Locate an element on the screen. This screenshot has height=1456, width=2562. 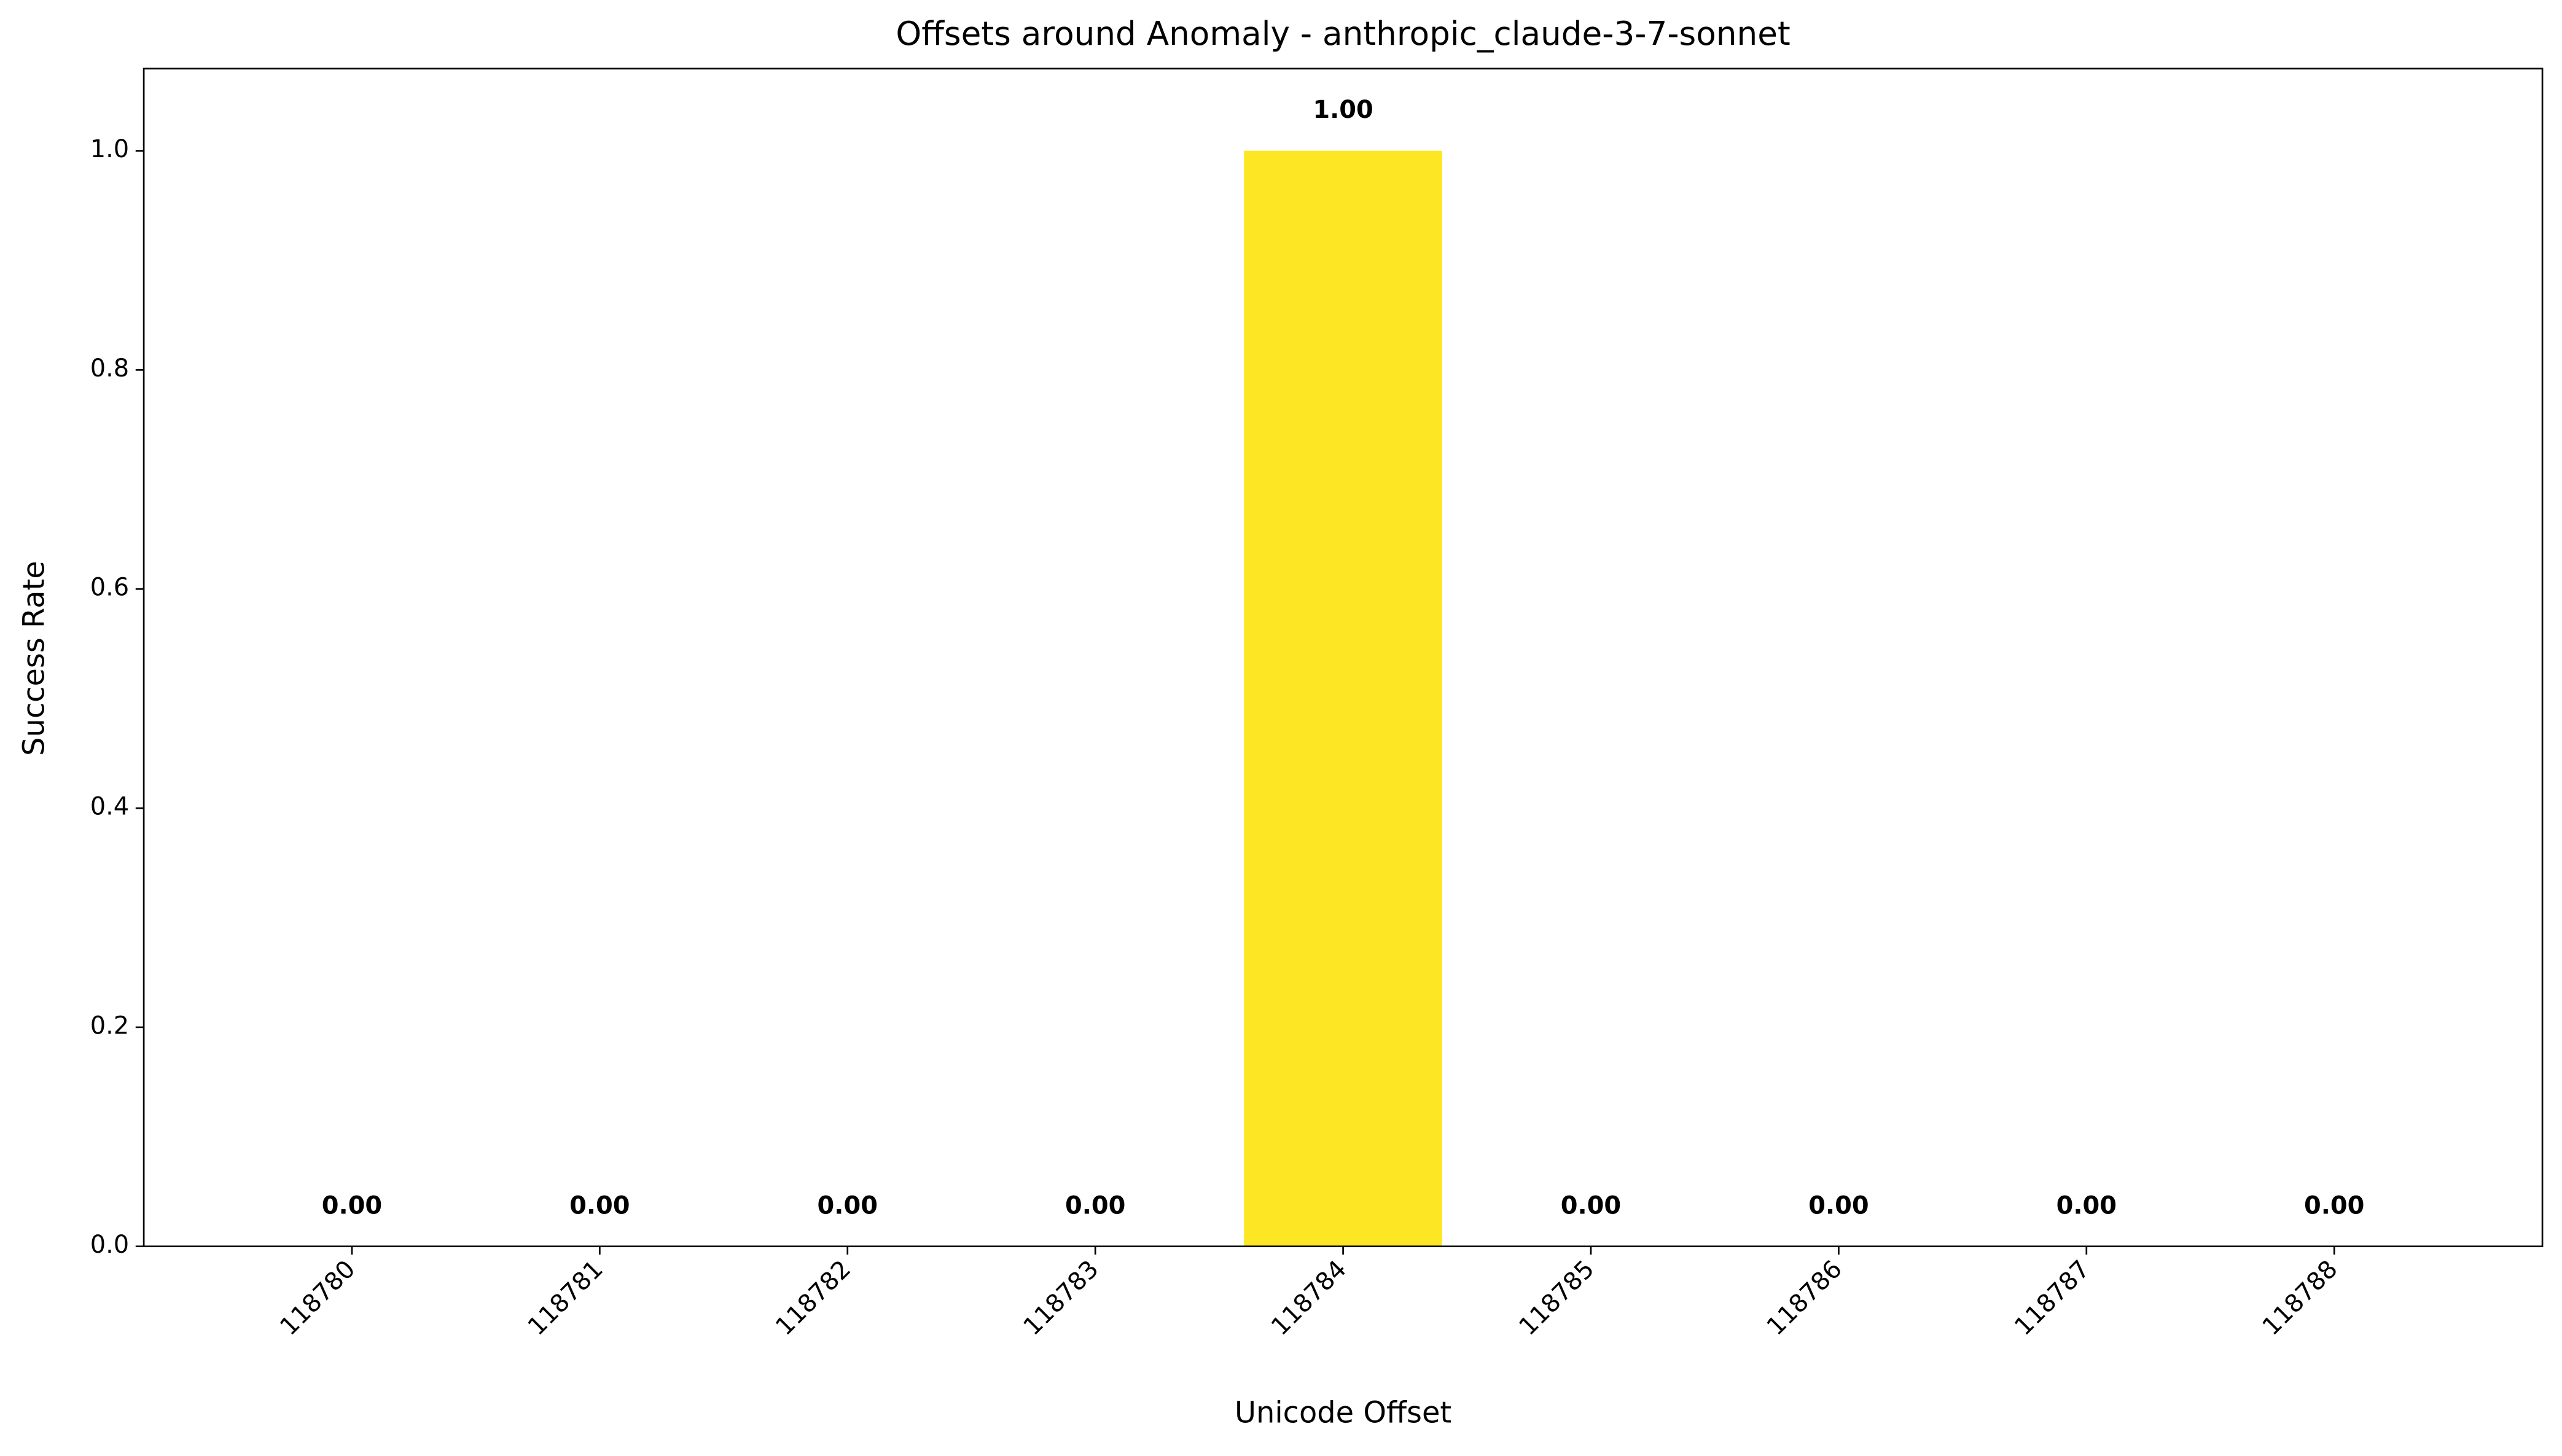
y-tick-label: 0.0 is located at coordinates (109, 1245).